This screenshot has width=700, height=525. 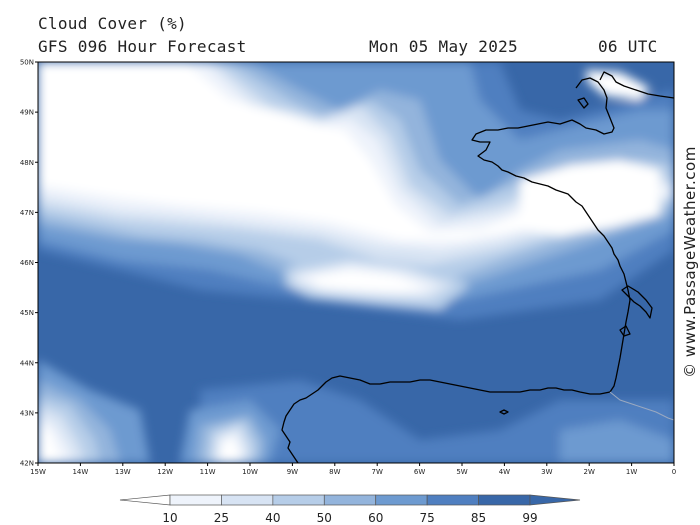 I want to click on legend-label: 10, so click(x=169, y=518).